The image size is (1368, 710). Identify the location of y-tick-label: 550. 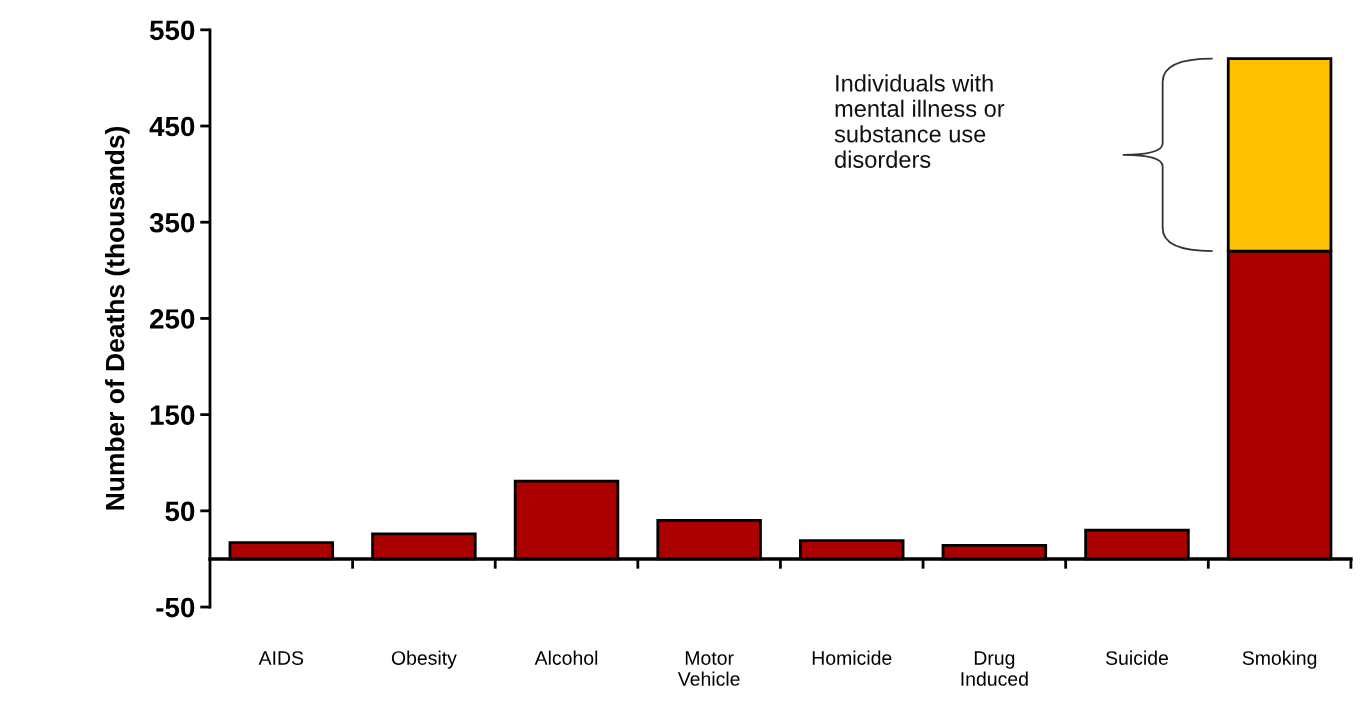
(172, 30).